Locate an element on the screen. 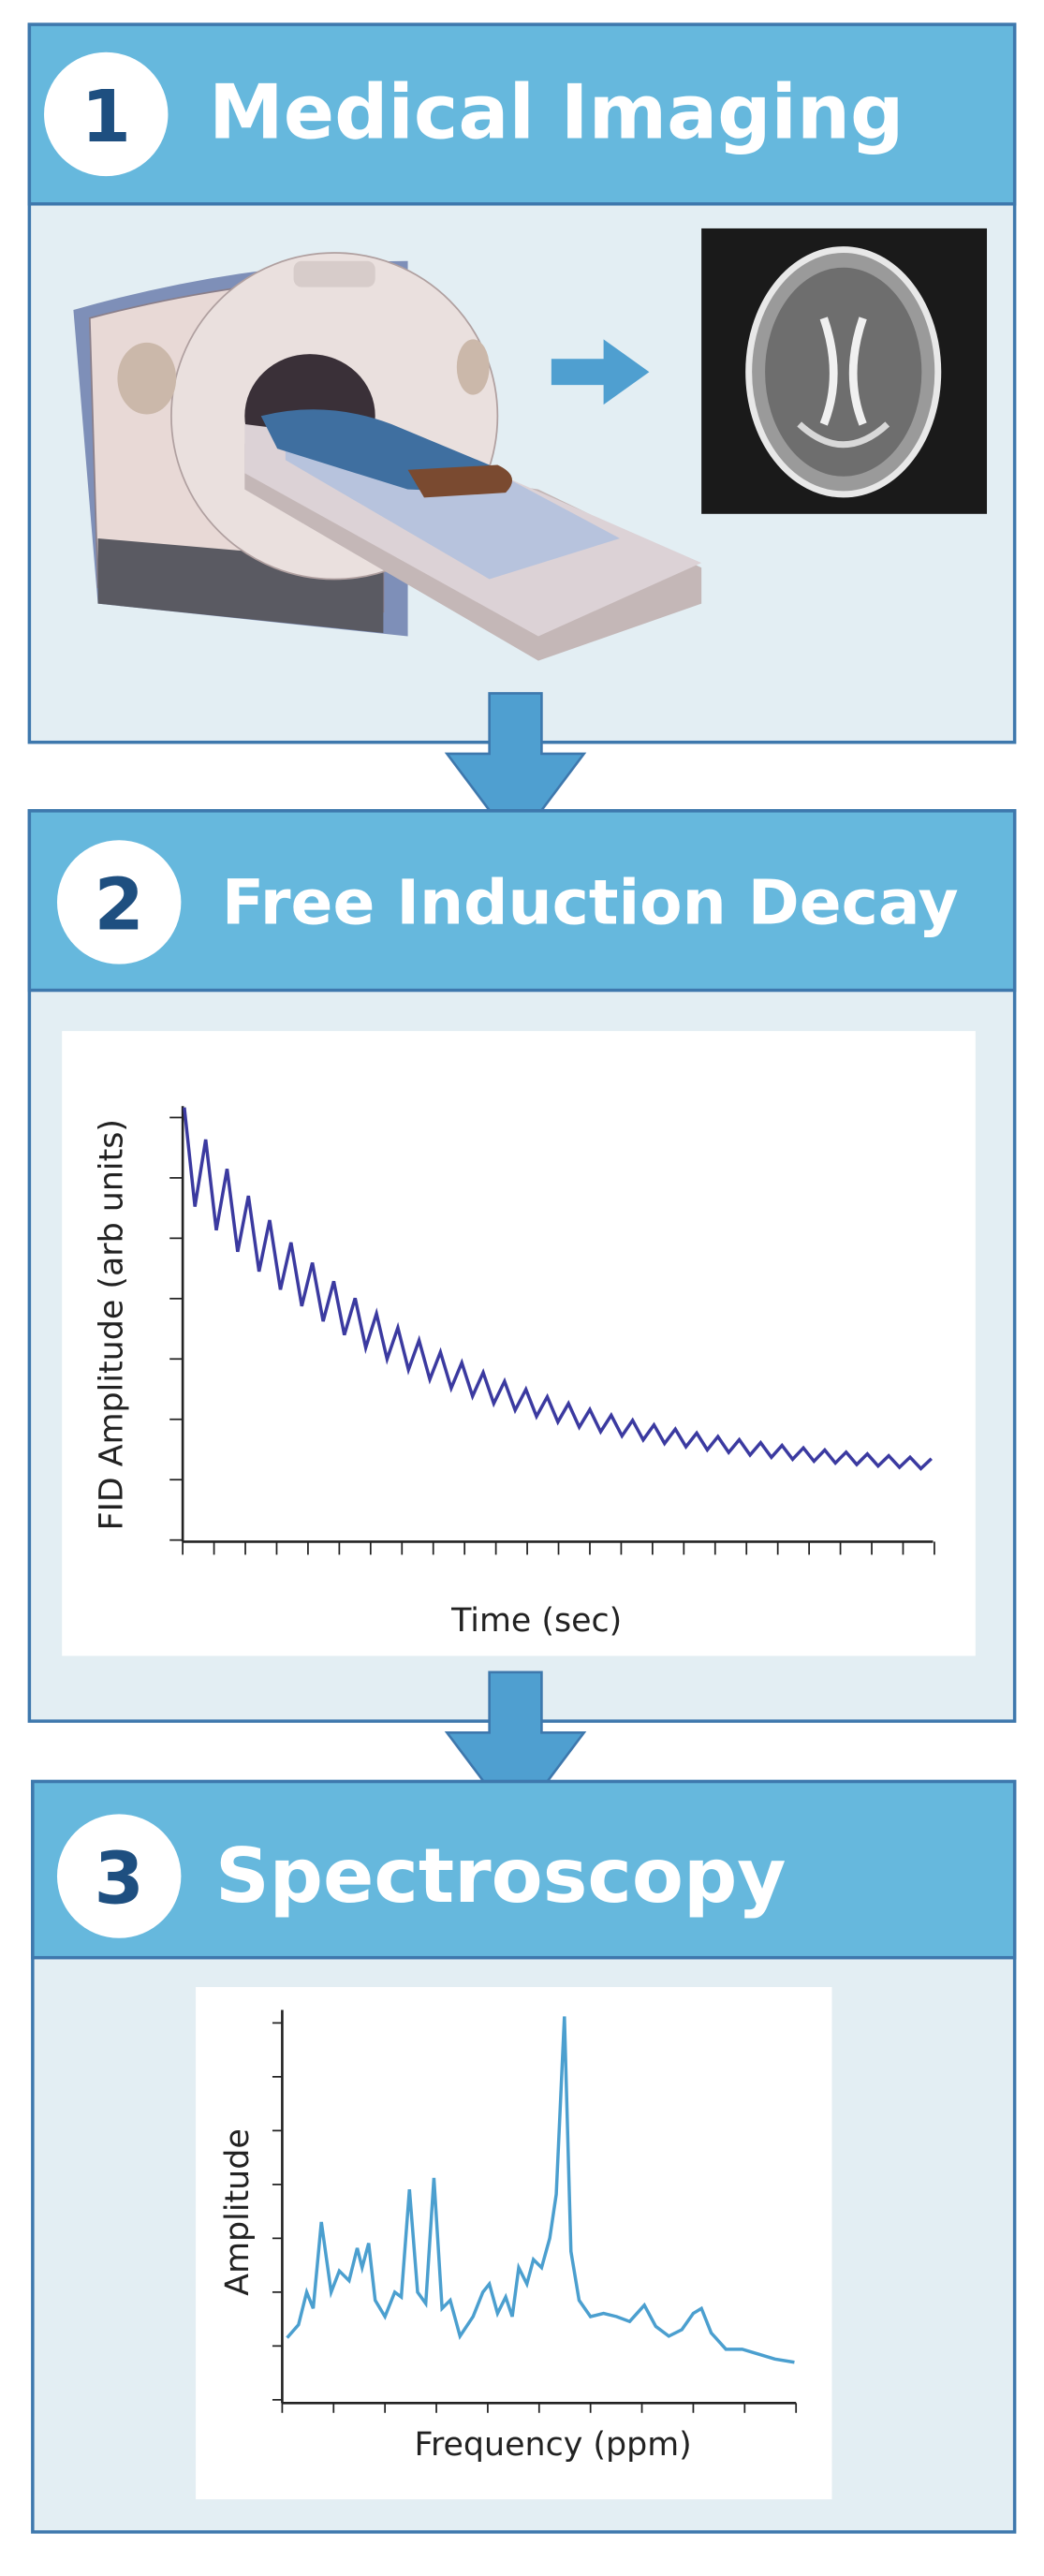 The width and height of the screenshot is (1044, 2576). panel-left is located at coordinates (147, 378).